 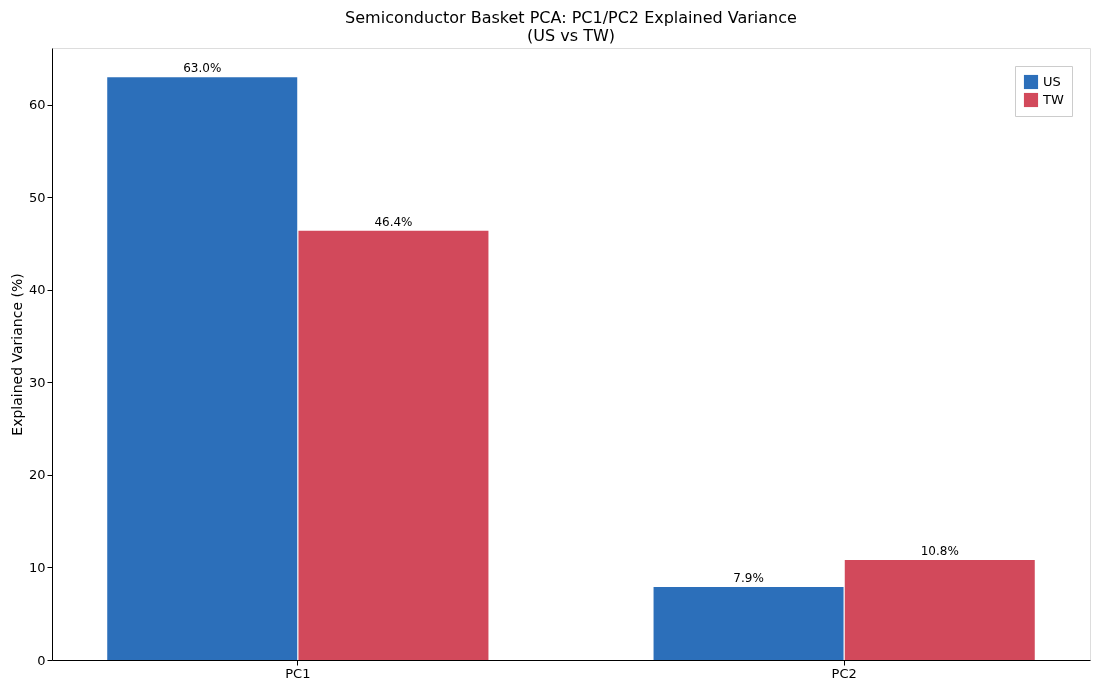 What do you see at coordinates (844, 673) in the screenshot?
I see `x-tick-label: PC2` at bounding box center [844, 673].